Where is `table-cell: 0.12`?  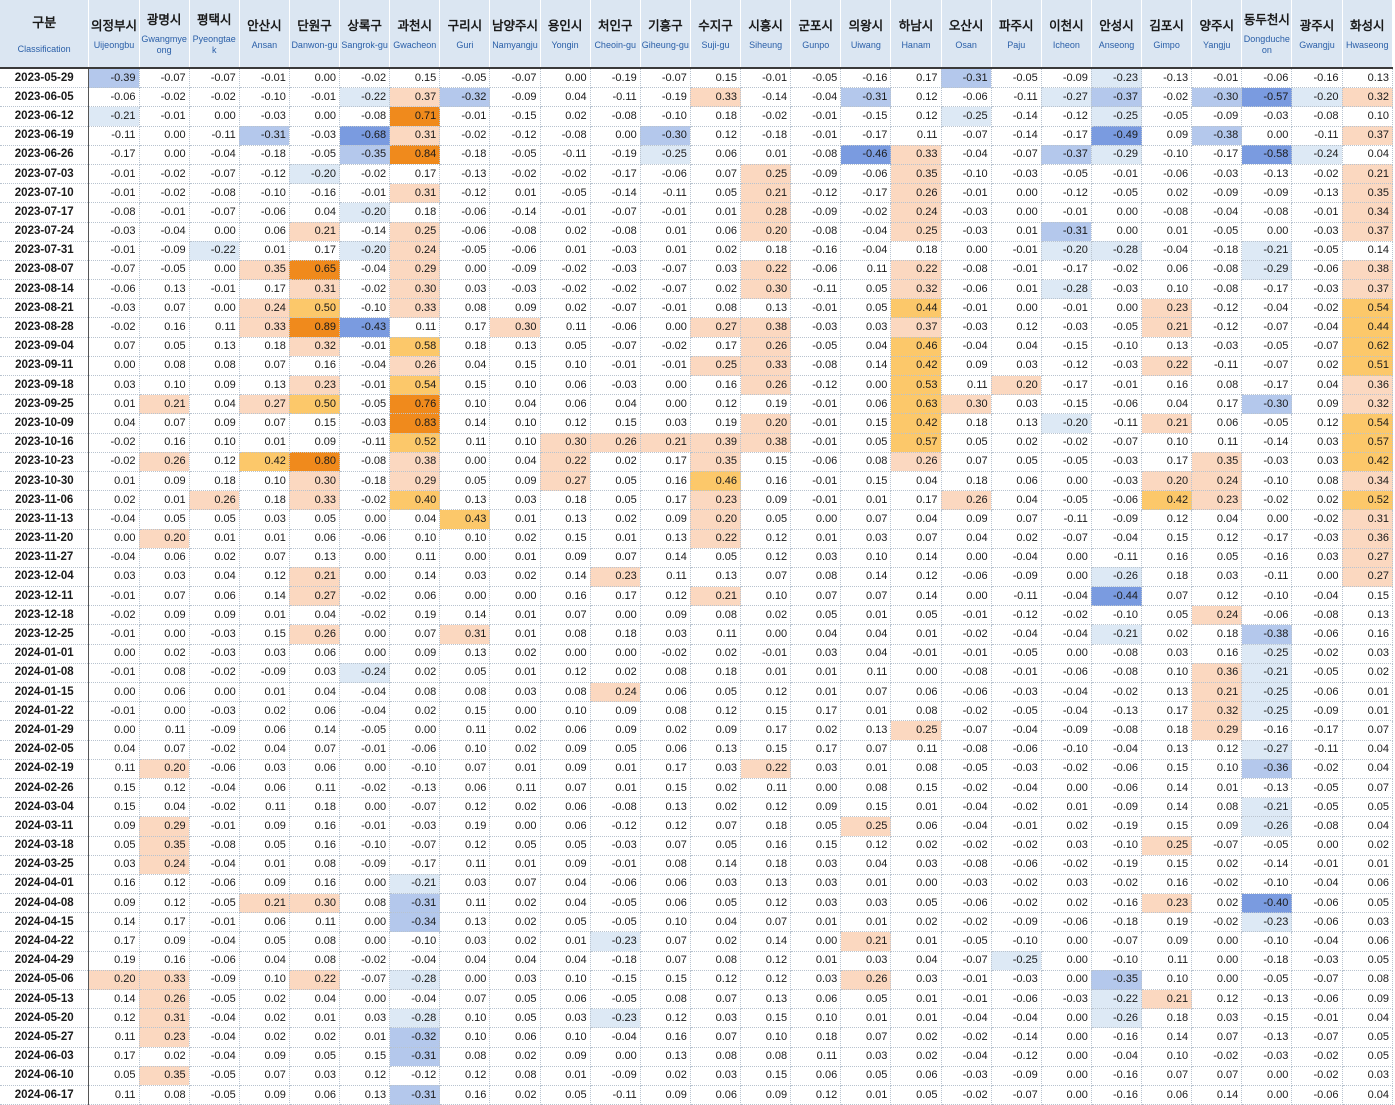 table-cell: 0.12 is located at coordinates (766, 692).